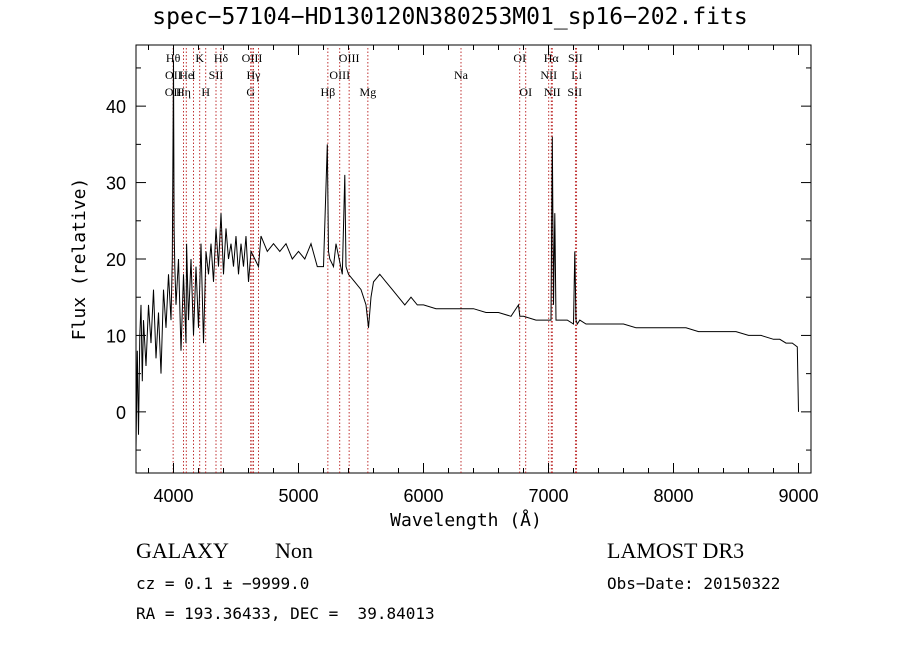 The image size is (900, 649). I want to click on y-tick-label: 10, so click(116, 336).